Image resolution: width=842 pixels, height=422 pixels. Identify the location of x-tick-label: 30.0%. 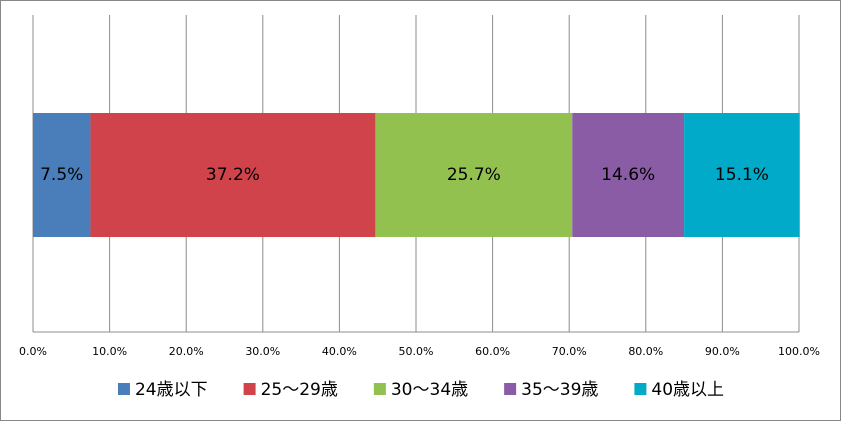
(262, 351).